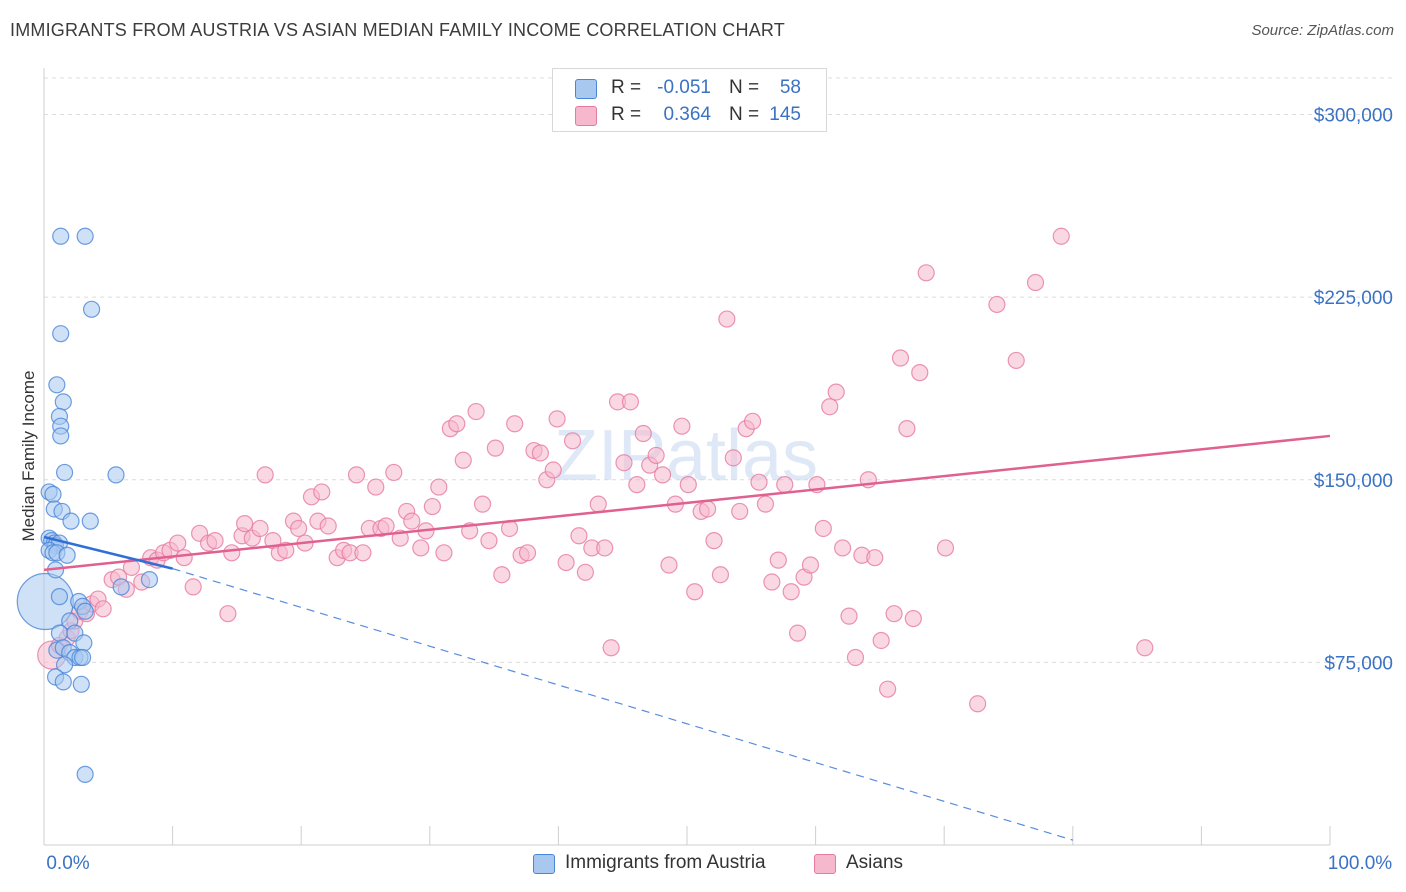 Image resolution: width=1406 pixels, height=892 pixels. What do you see at coordinates (1358, 663) in the screenshot?
I see `y-tick-label: $75,000` at bounding box center [1358, 663].